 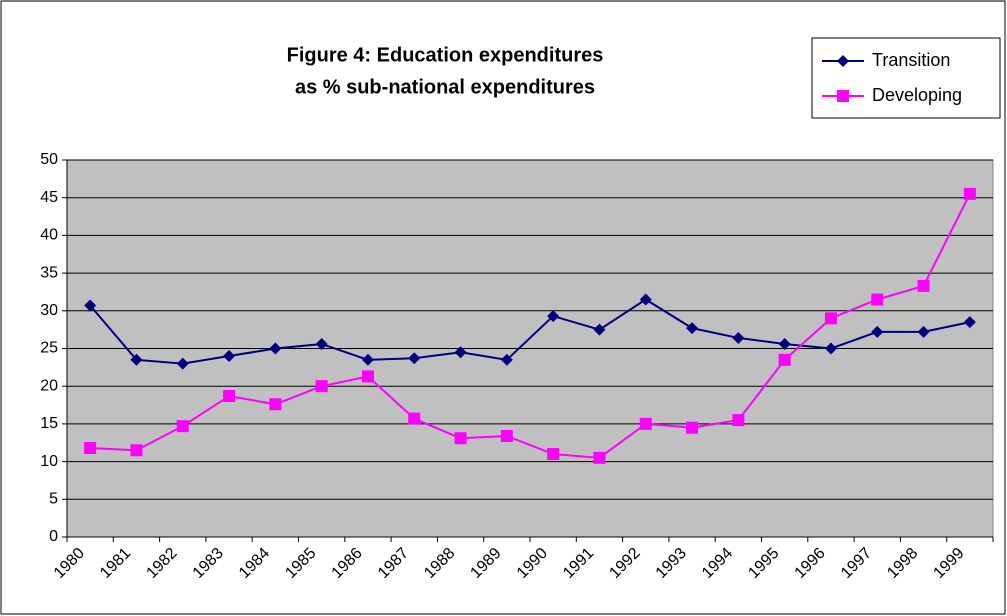 I want to click on legend, so click(x=906, y=78).